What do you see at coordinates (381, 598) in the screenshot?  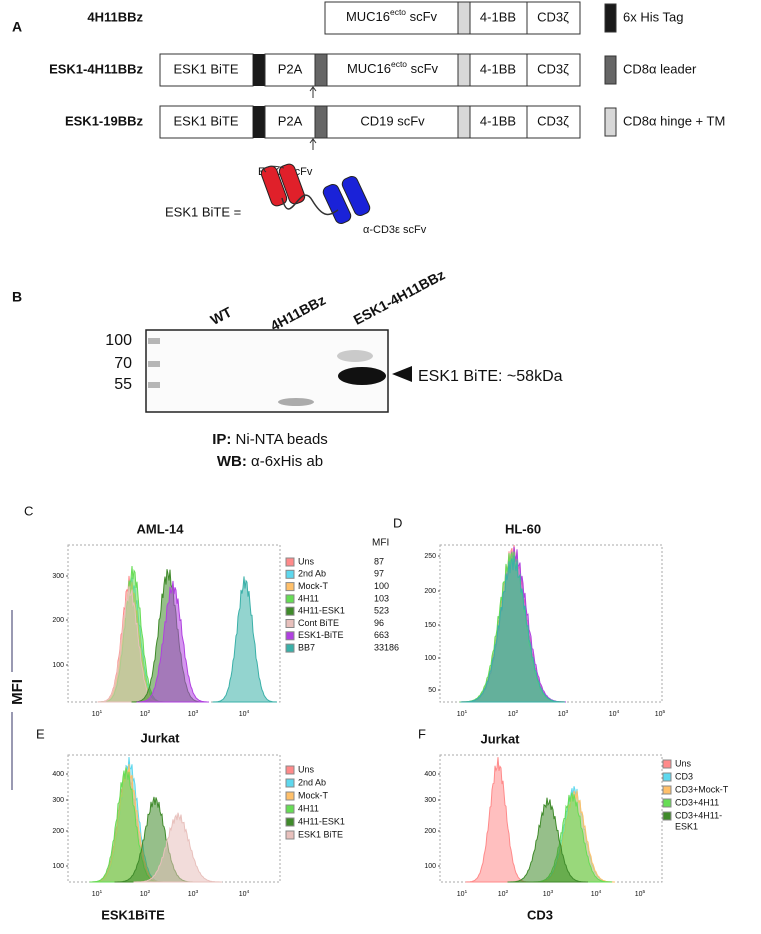 I see `legend-value: 103` at bounding box center [381, 598].